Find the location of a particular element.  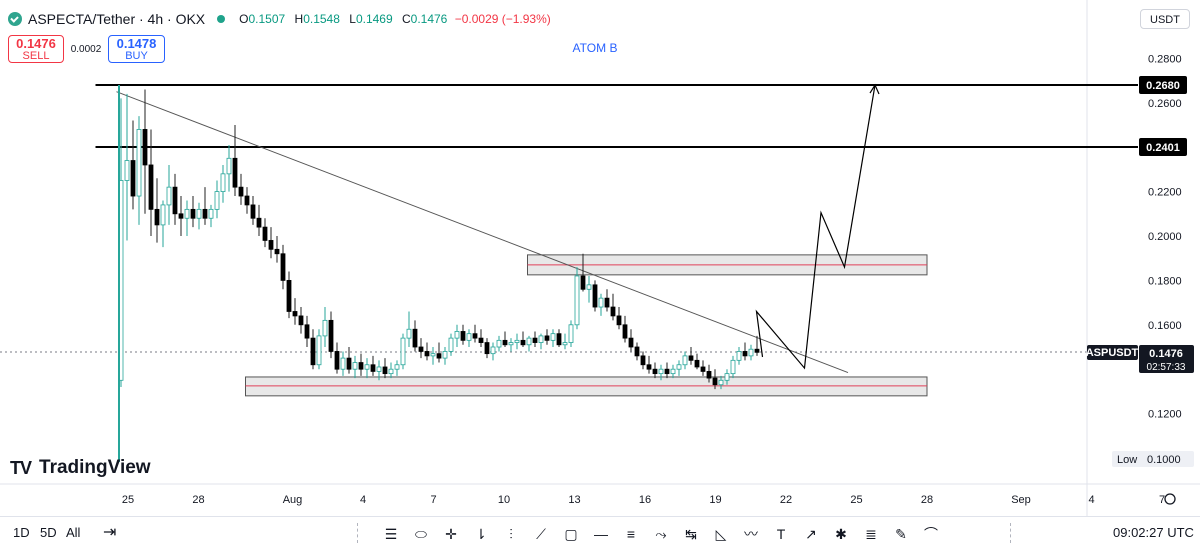

long-arrow-icon: ↗ is located at coordinates (811, 533).